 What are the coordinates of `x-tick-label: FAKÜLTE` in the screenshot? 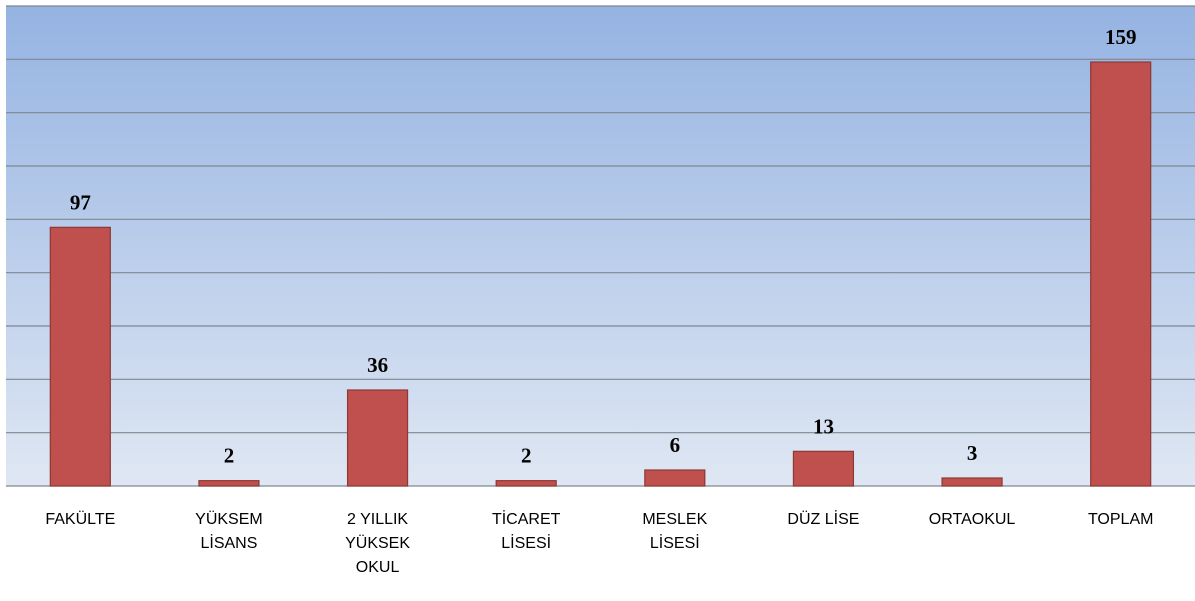 It's located at (80, 519).